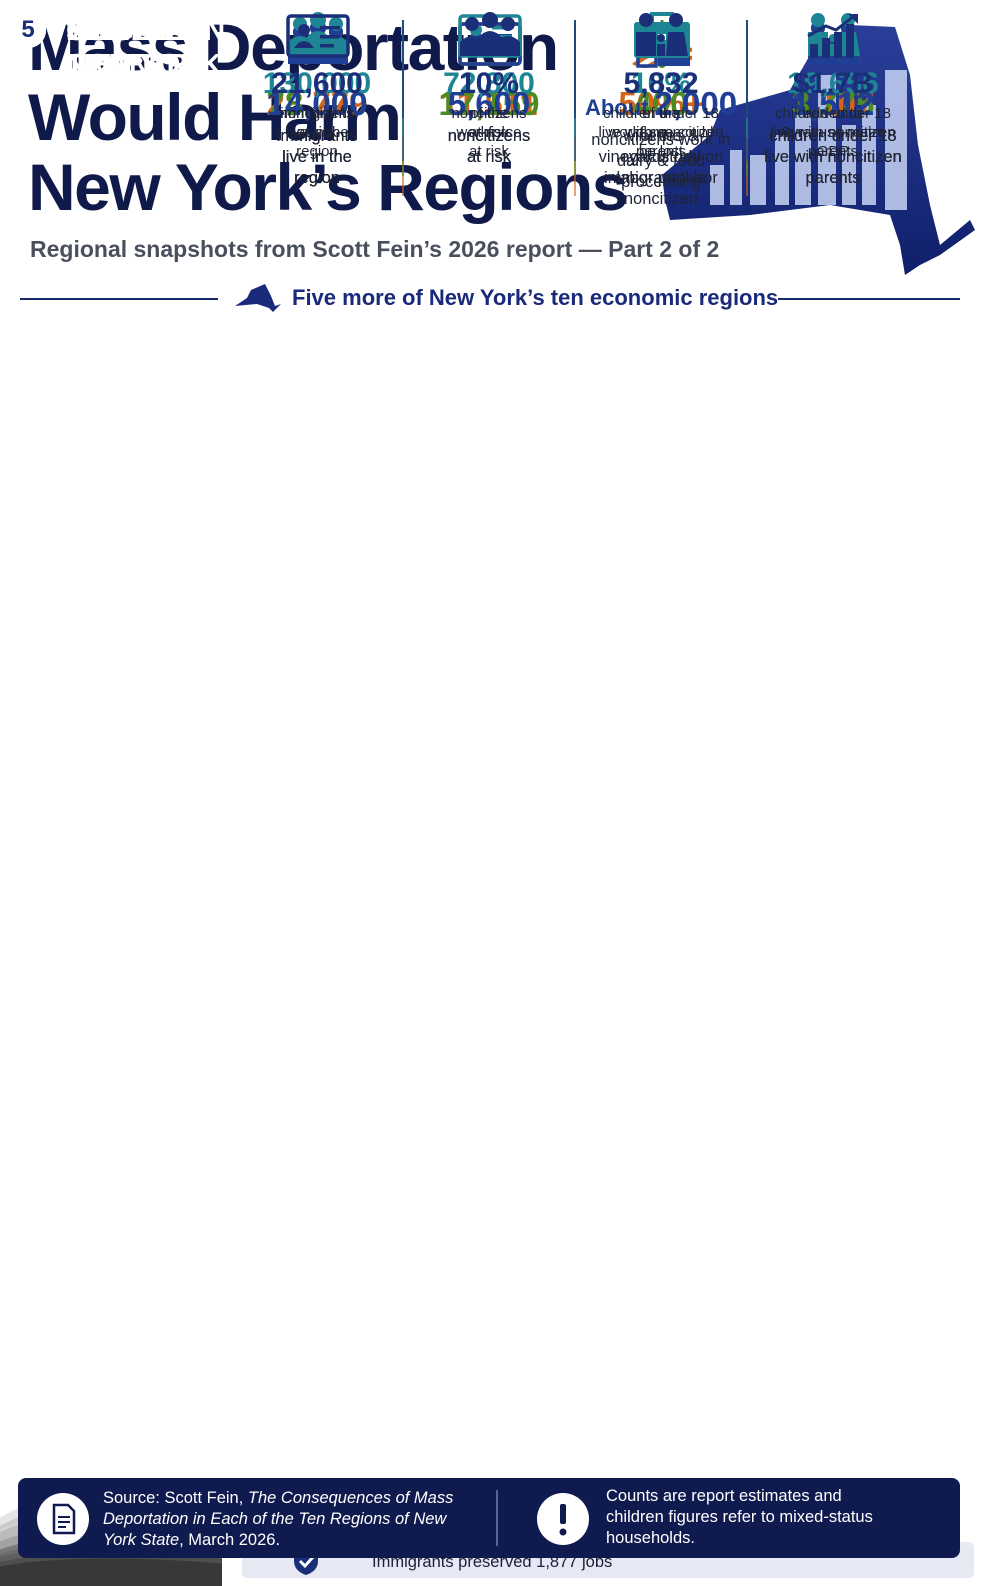 This screenshot has width=992, height=1586. I want to click on stat-number: 5,600, so click(489, 103).